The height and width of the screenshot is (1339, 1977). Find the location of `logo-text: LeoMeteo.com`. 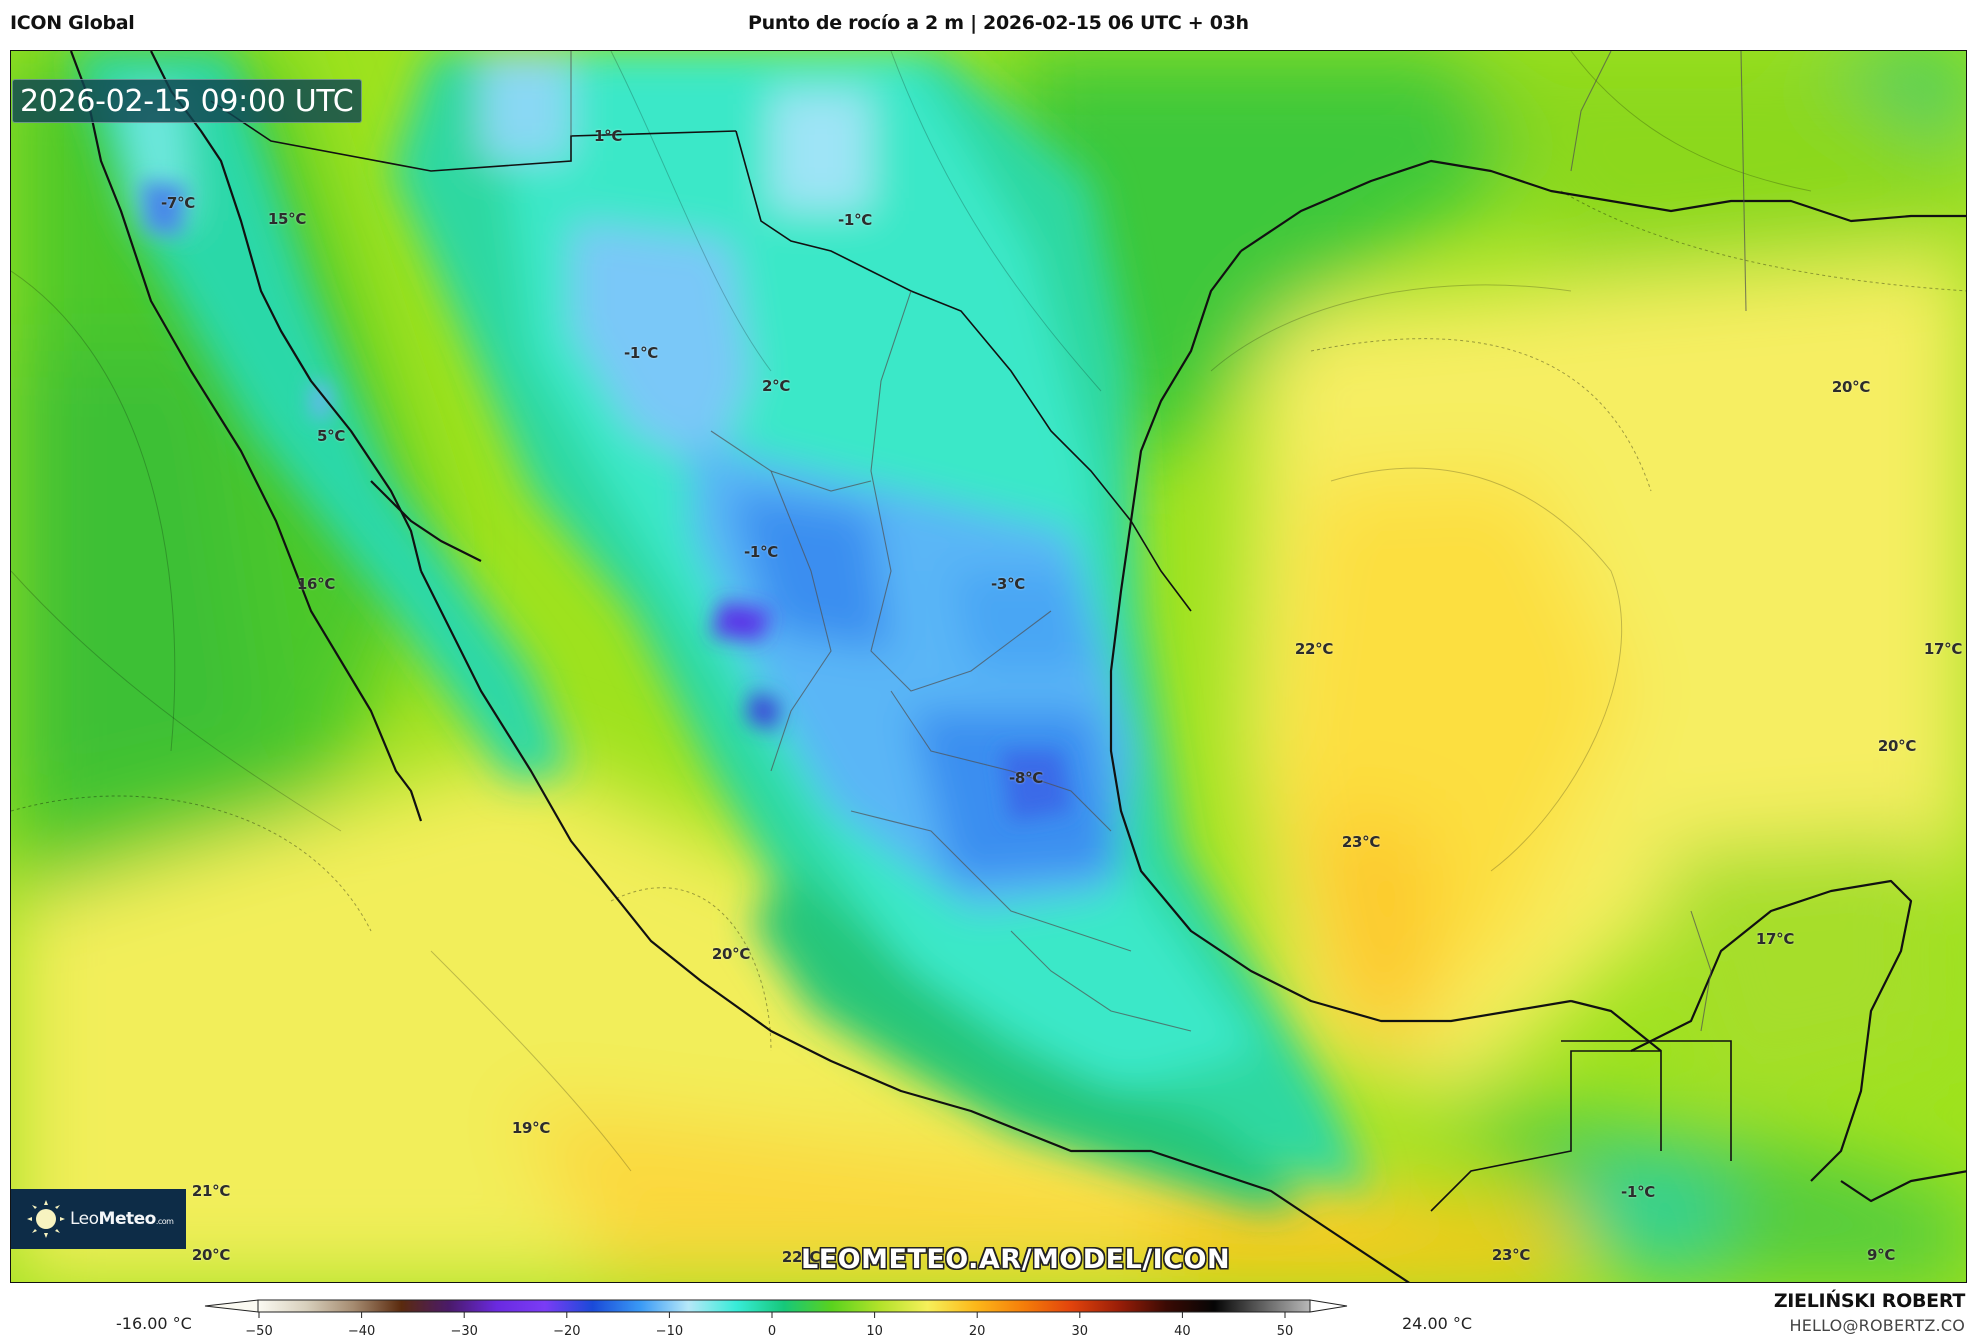

logo-text: LeoMeteo.com is located at coordinates (122, 1219).